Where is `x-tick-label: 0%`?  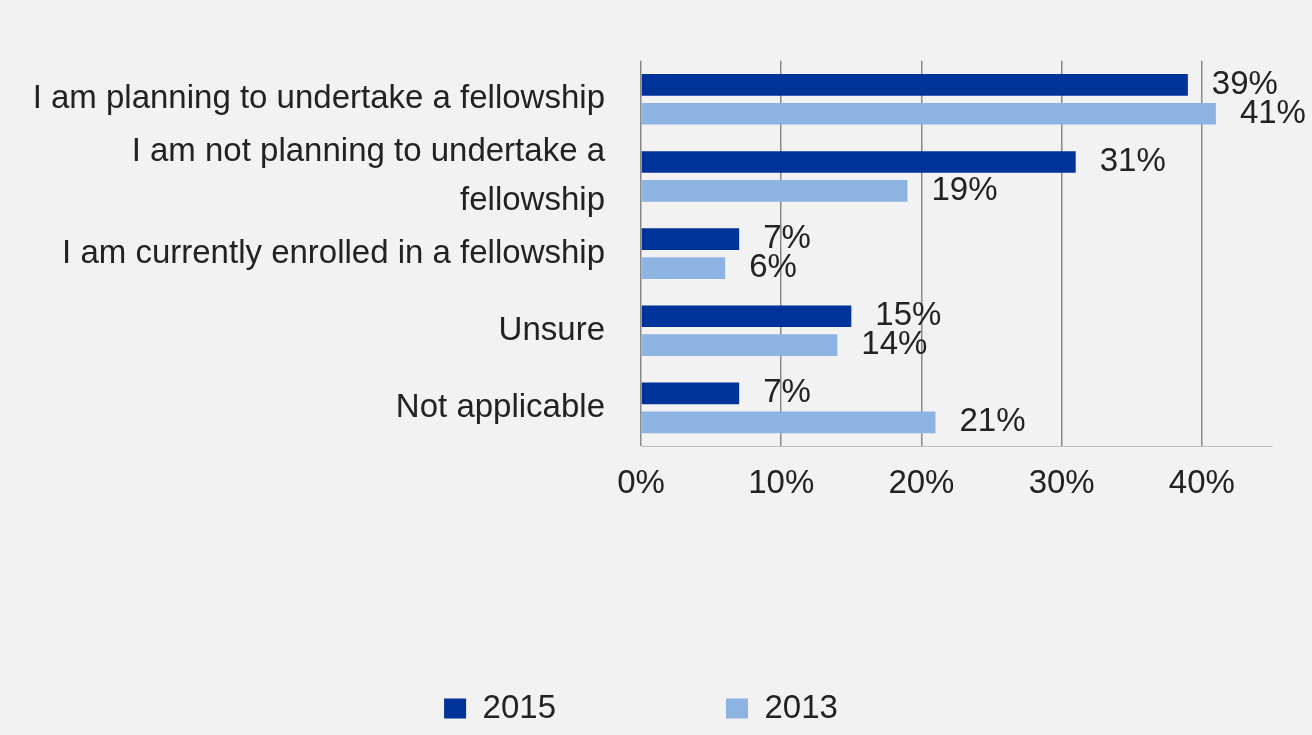 x-tick-label: 0% is located at coordinates (641, 482).